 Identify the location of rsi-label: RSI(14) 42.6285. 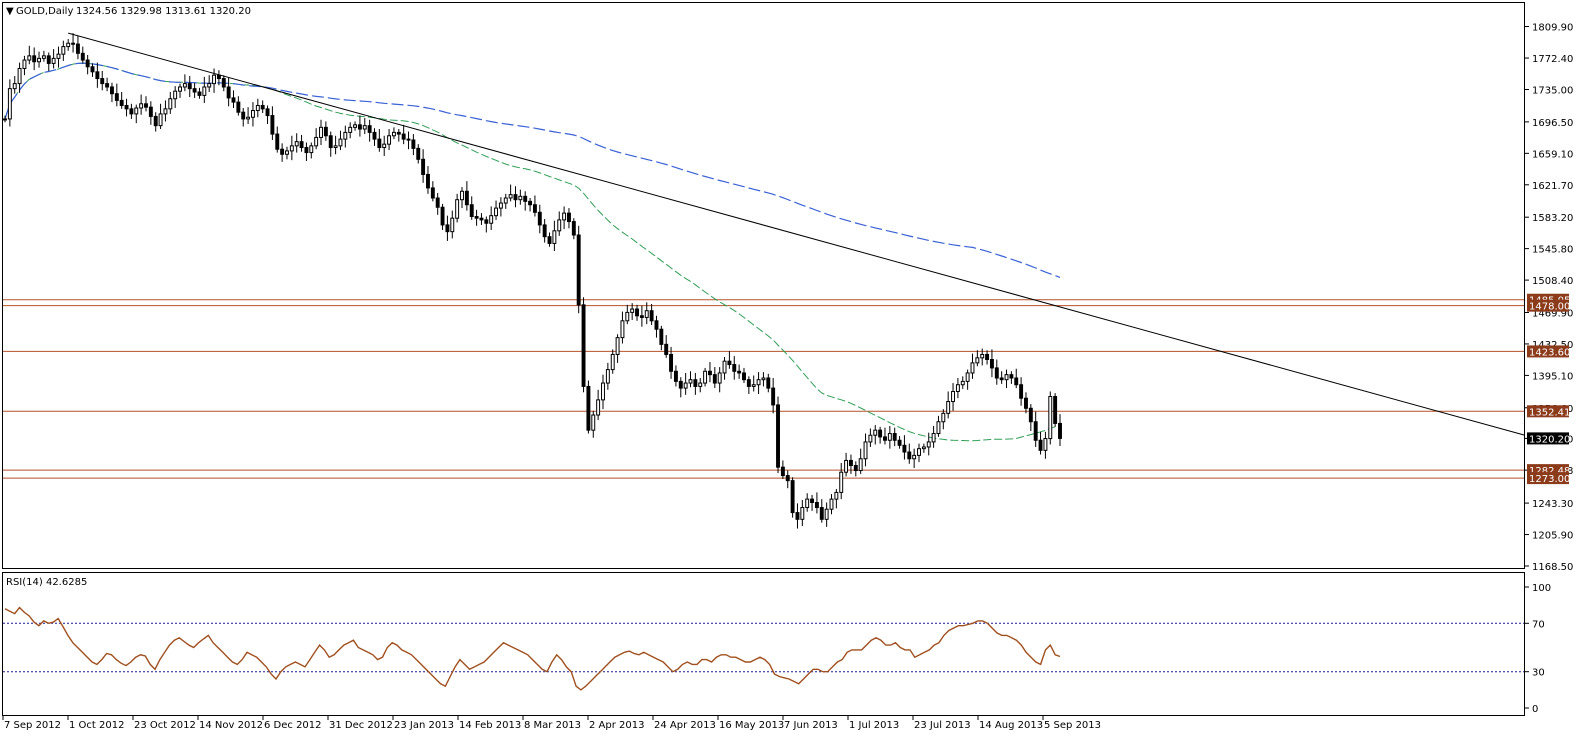
(46, 582).